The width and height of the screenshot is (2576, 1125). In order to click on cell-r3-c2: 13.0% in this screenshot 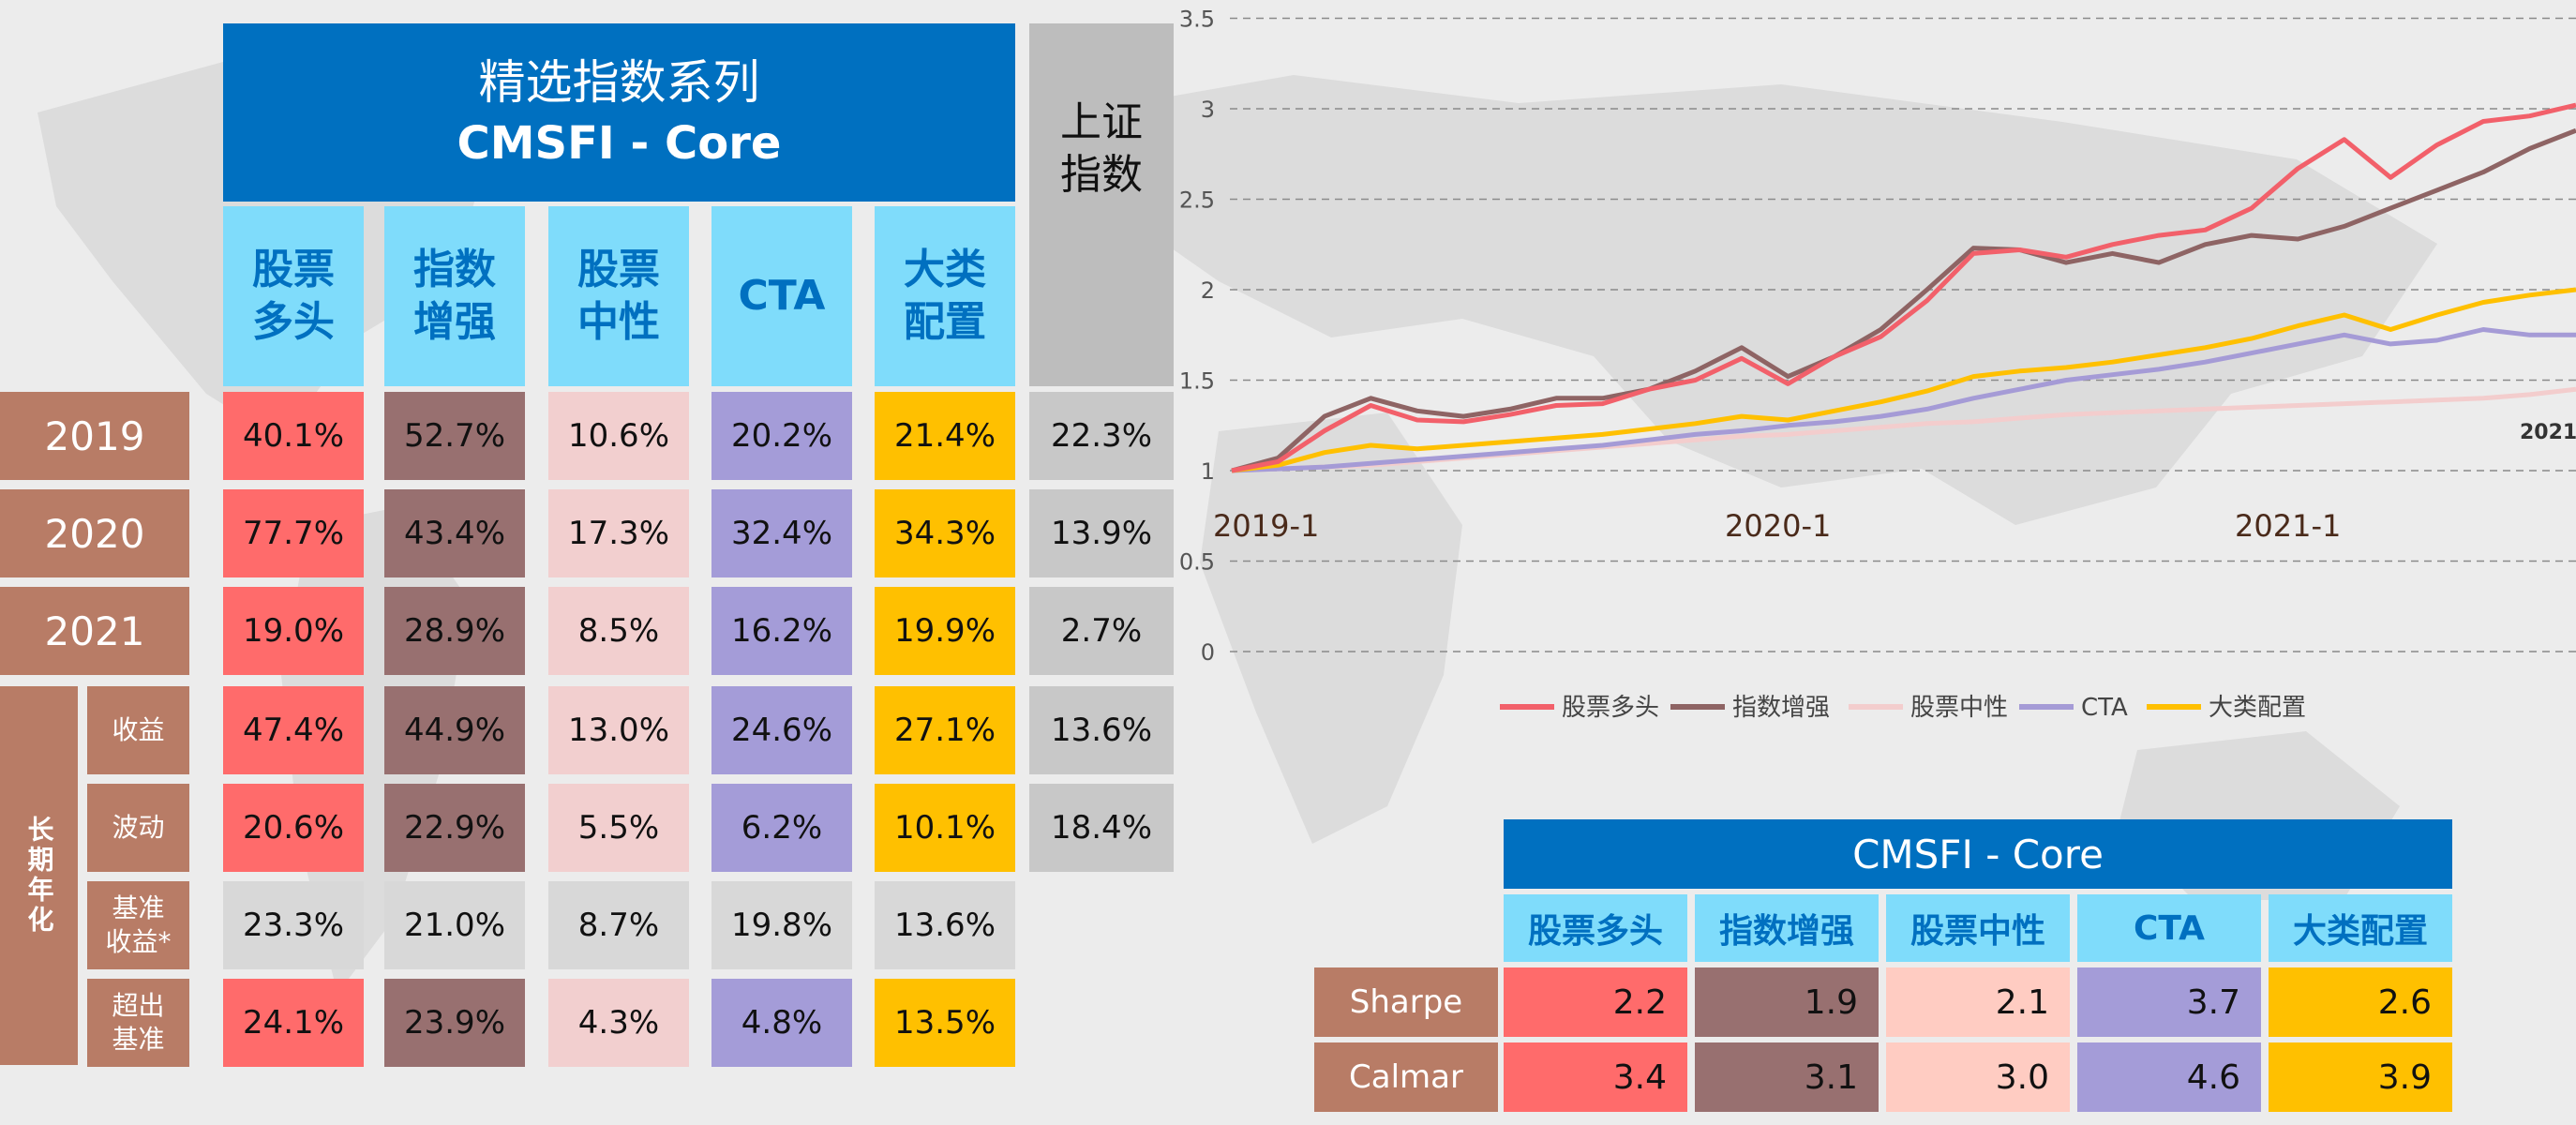, I will do `click(619, 730)`.